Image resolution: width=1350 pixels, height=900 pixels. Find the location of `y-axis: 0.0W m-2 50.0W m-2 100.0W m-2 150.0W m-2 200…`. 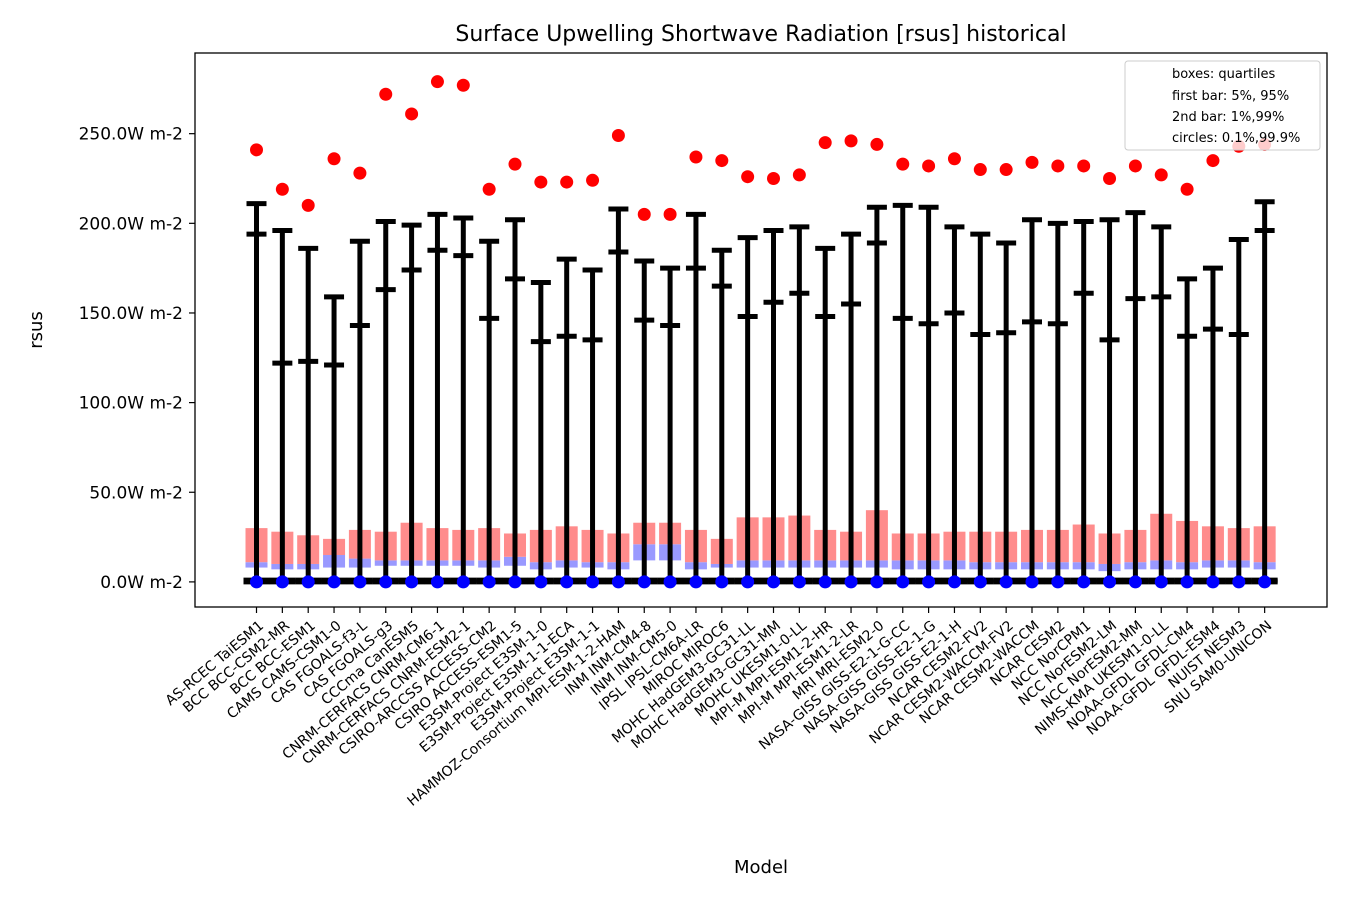

y-axis: 0.0W m-2 50.0W m-2 100.0W m-2 150.0W m-2 200… is located at coordinates (137, 359).